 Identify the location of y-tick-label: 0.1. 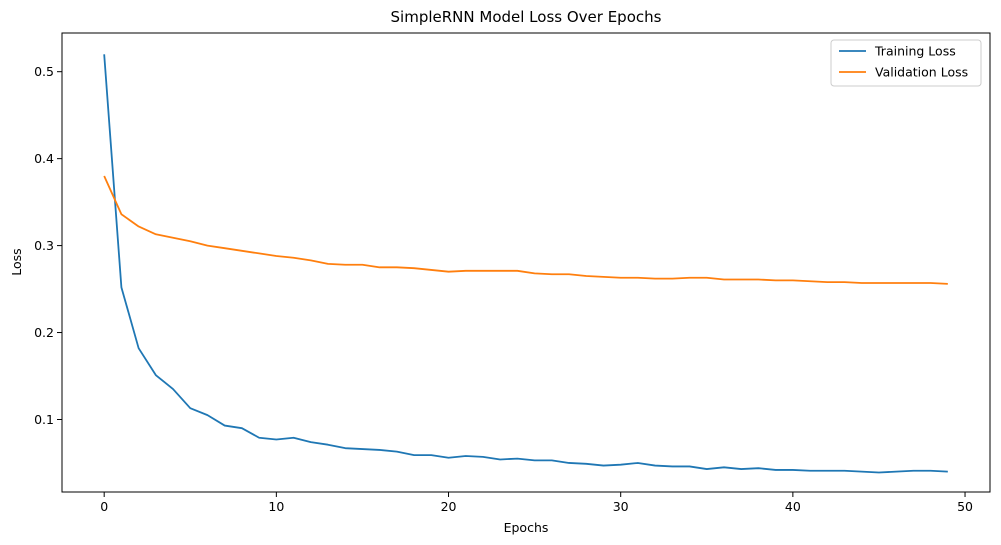
(44, 419).